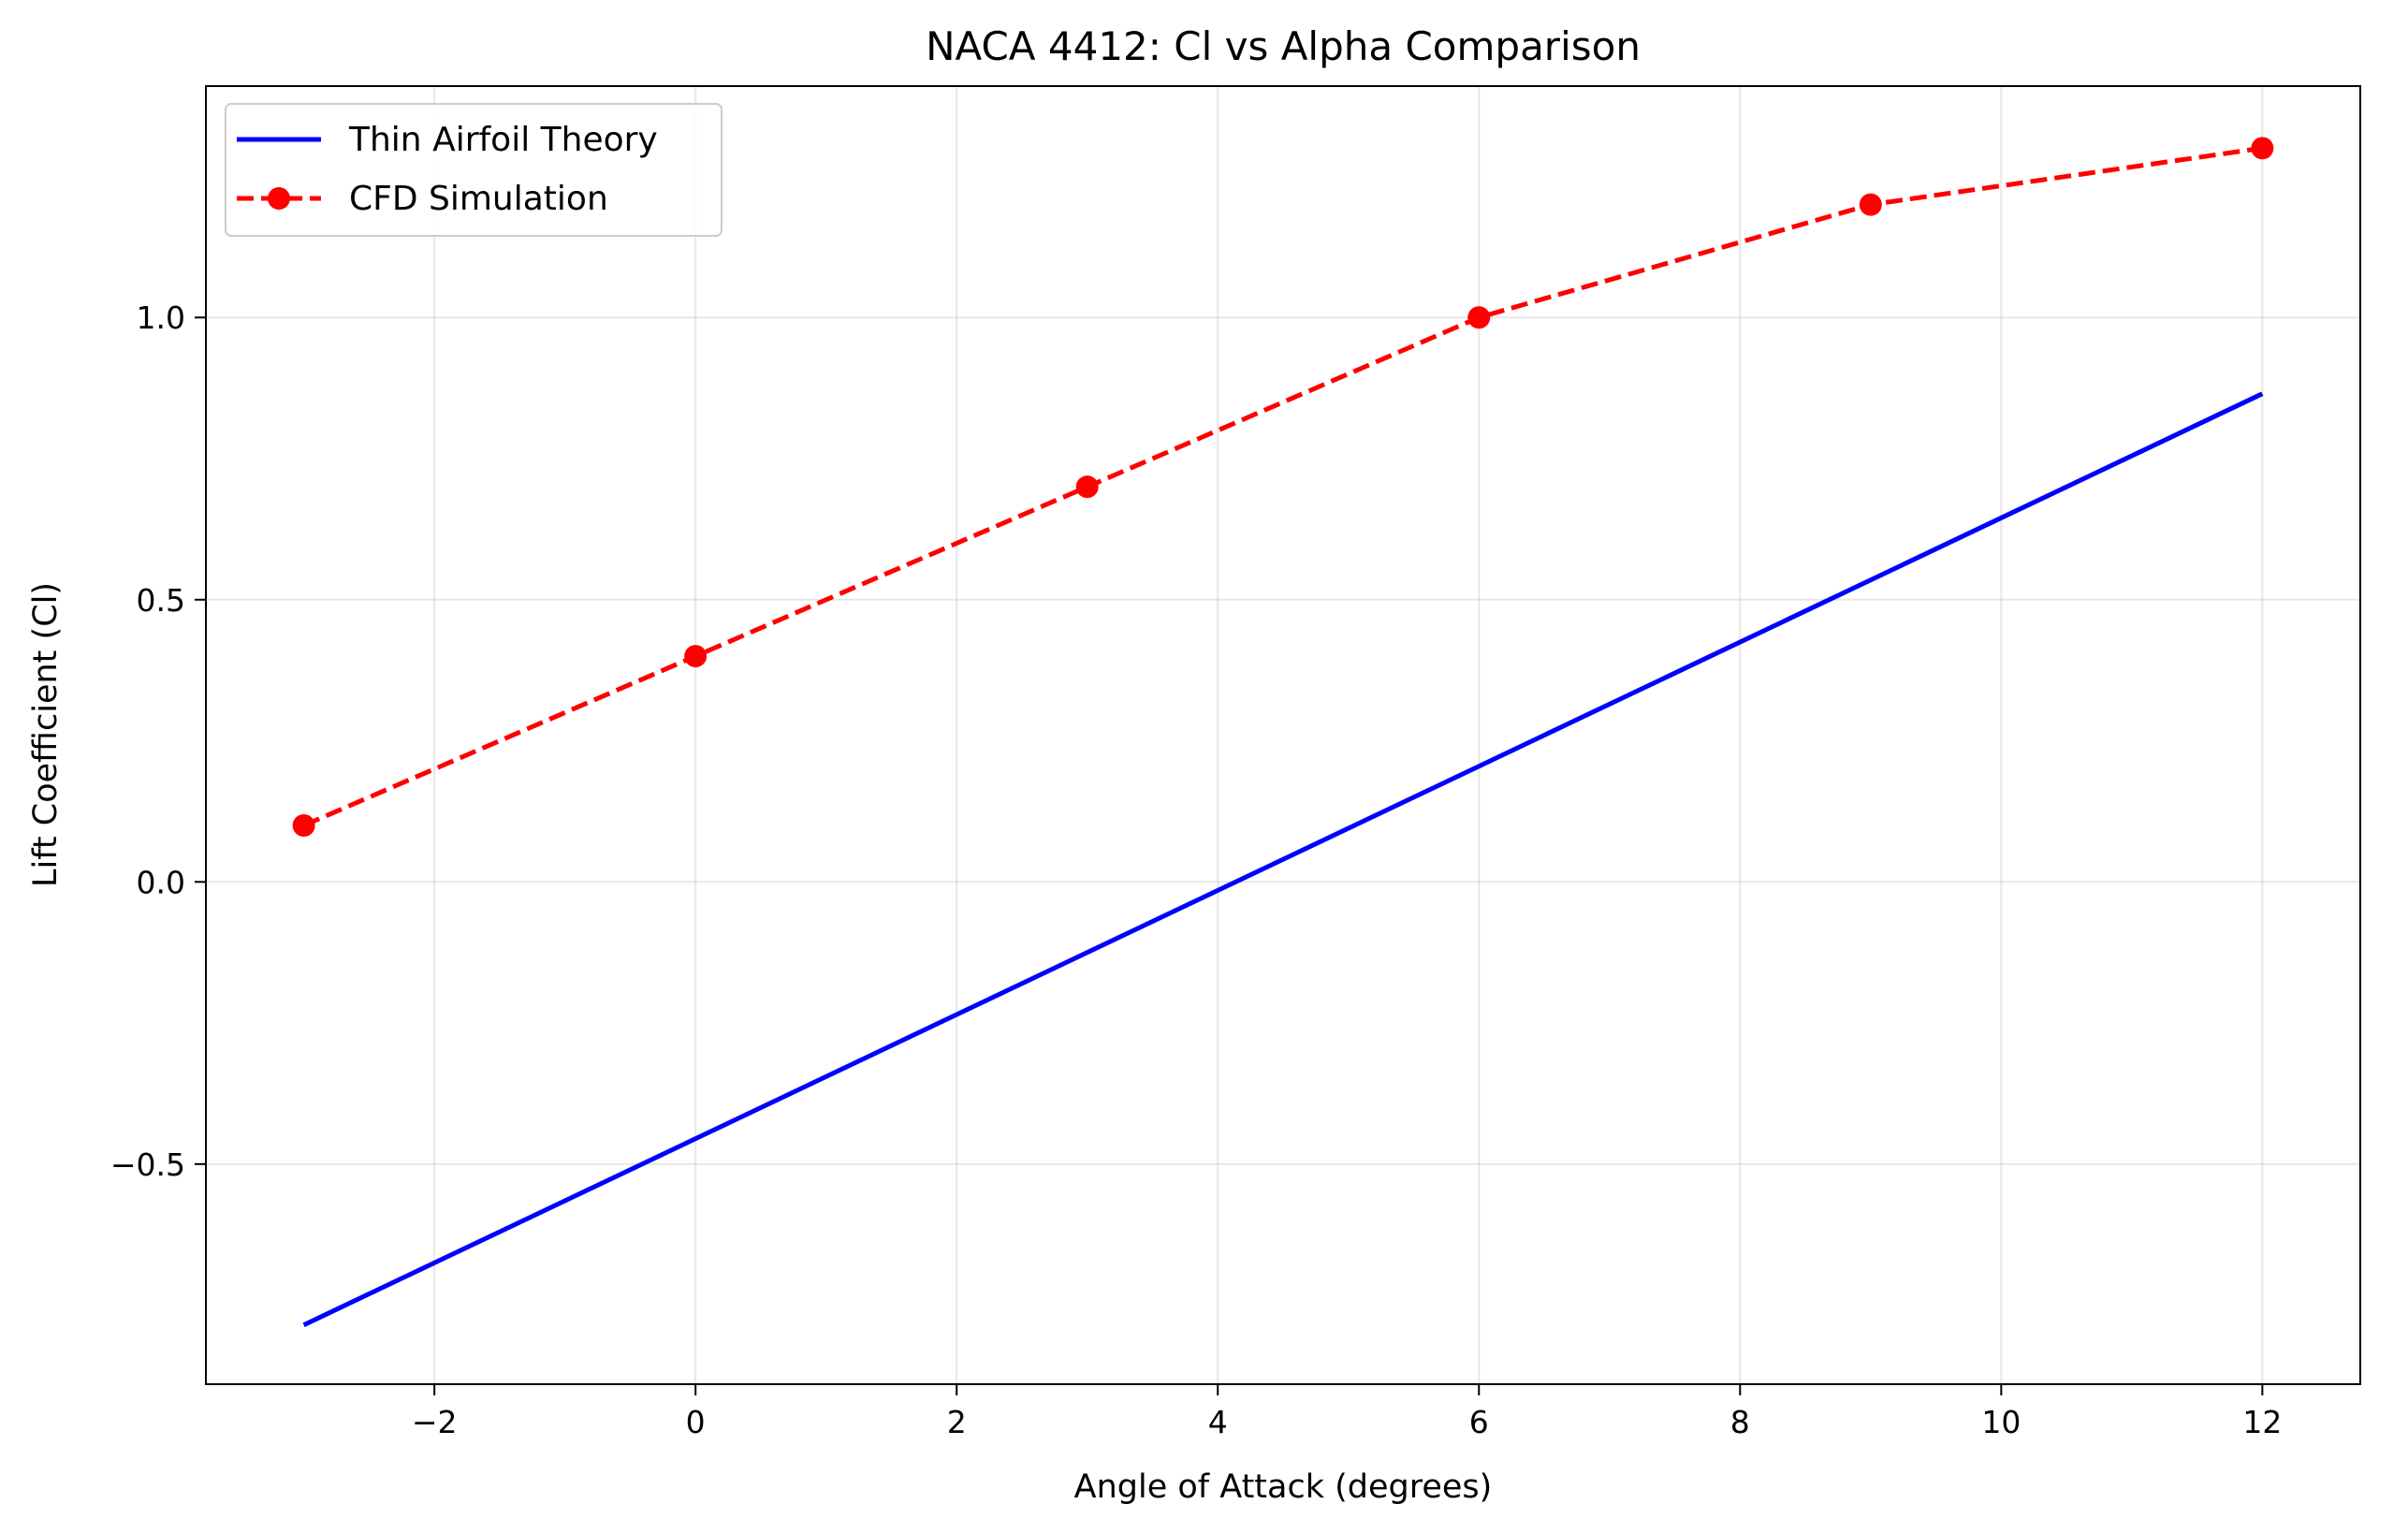  Describe the element at coordinates (161, 600) in the screenshot. I see `y-tick-label: 0.5` at that location.